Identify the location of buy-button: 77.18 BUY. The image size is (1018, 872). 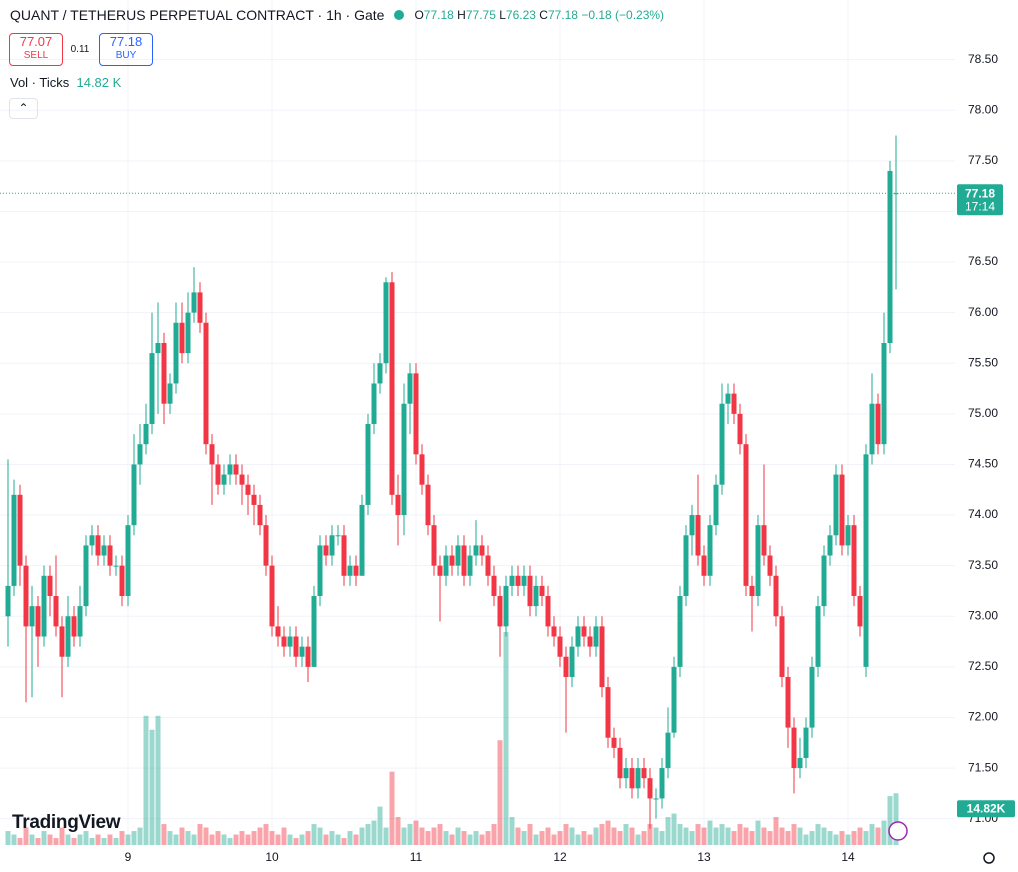
(126, 49).